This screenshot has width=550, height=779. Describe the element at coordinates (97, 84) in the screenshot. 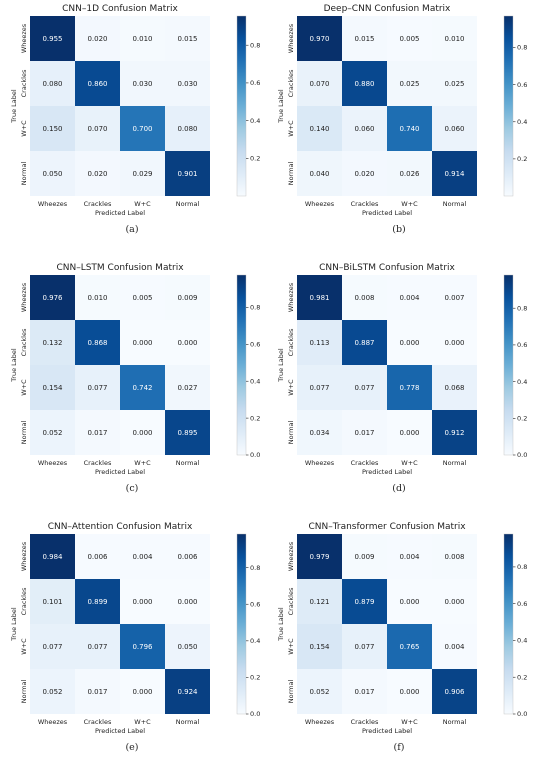

I see `cell-value-label: 0.860` at that location.